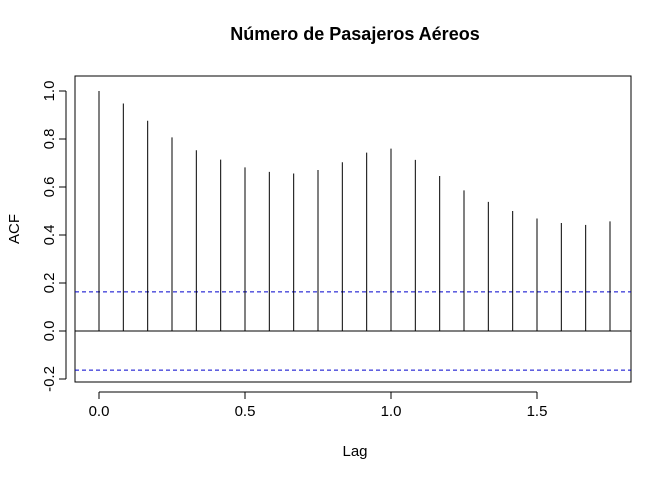 The height and width of the screenshot is (480, 672). Describe the element at coordinates (49, 331) in the screenshot. I see `y-tick-label: 0.0` at that location.